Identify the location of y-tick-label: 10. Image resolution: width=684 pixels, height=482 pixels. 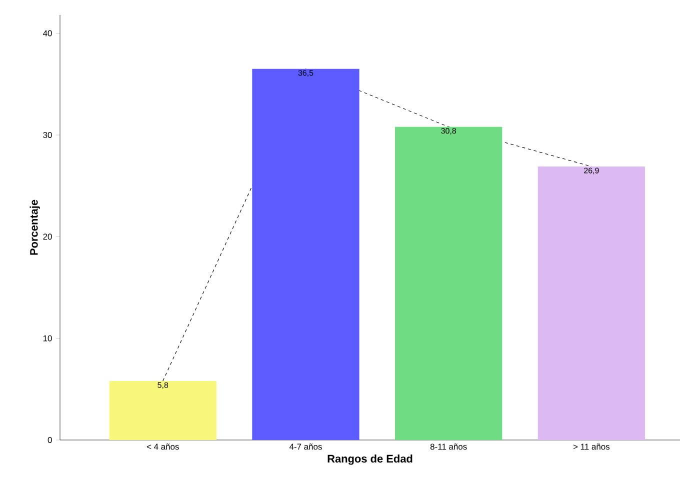
(47, 338).